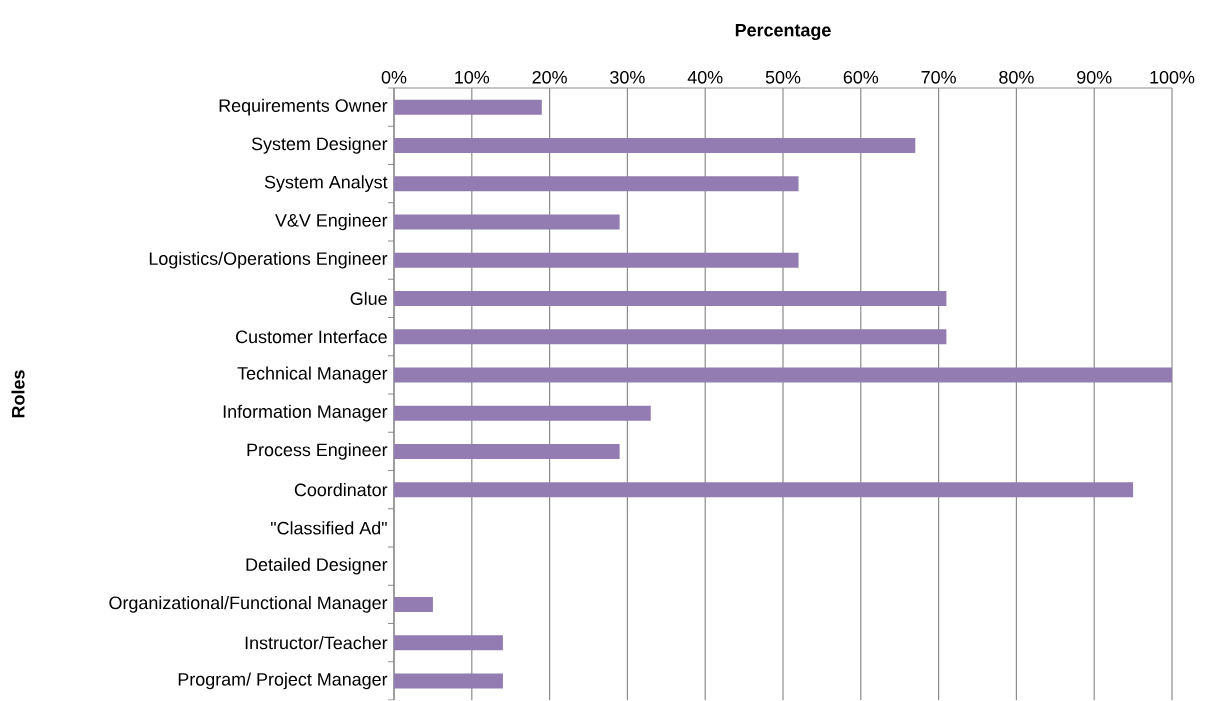 Image resolution: width=1205 pixels, height=701 pixels. Describe the element at coordinates (305, 413) in the screenshot. I see `y-tick-label: Information Manager` at that location.